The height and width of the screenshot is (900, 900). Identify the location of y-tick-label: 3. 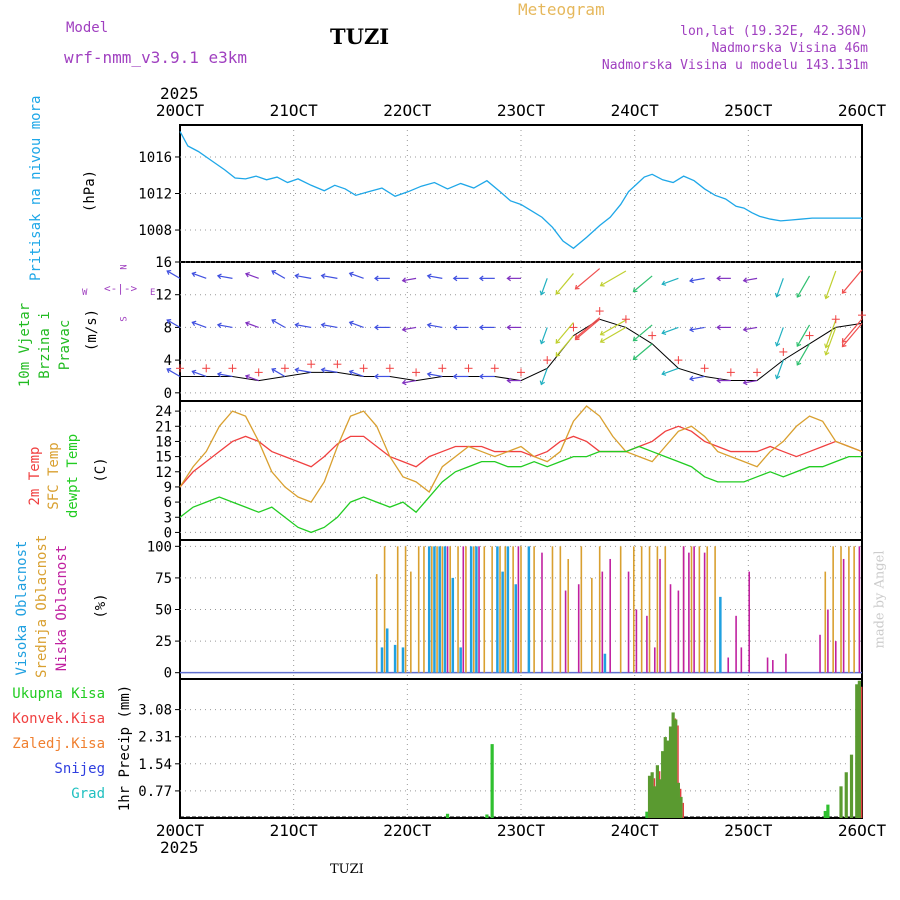
(168, 518).